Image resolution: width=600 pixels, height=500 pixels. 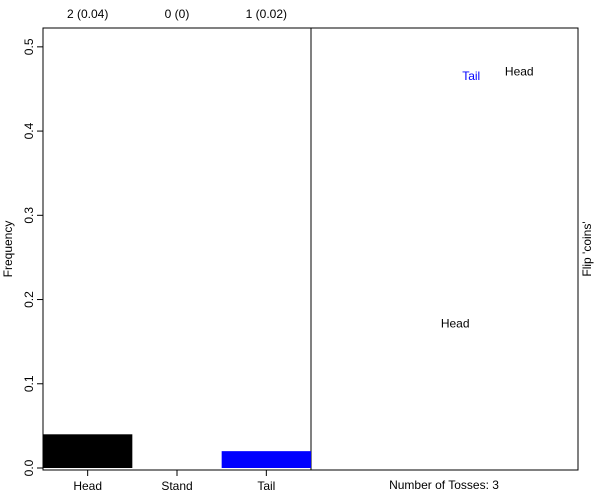 What do you see at coordinates (29, 299) in the screenshot?
I see `y-tick-label: 0.2` at bounding box center [29, 299].